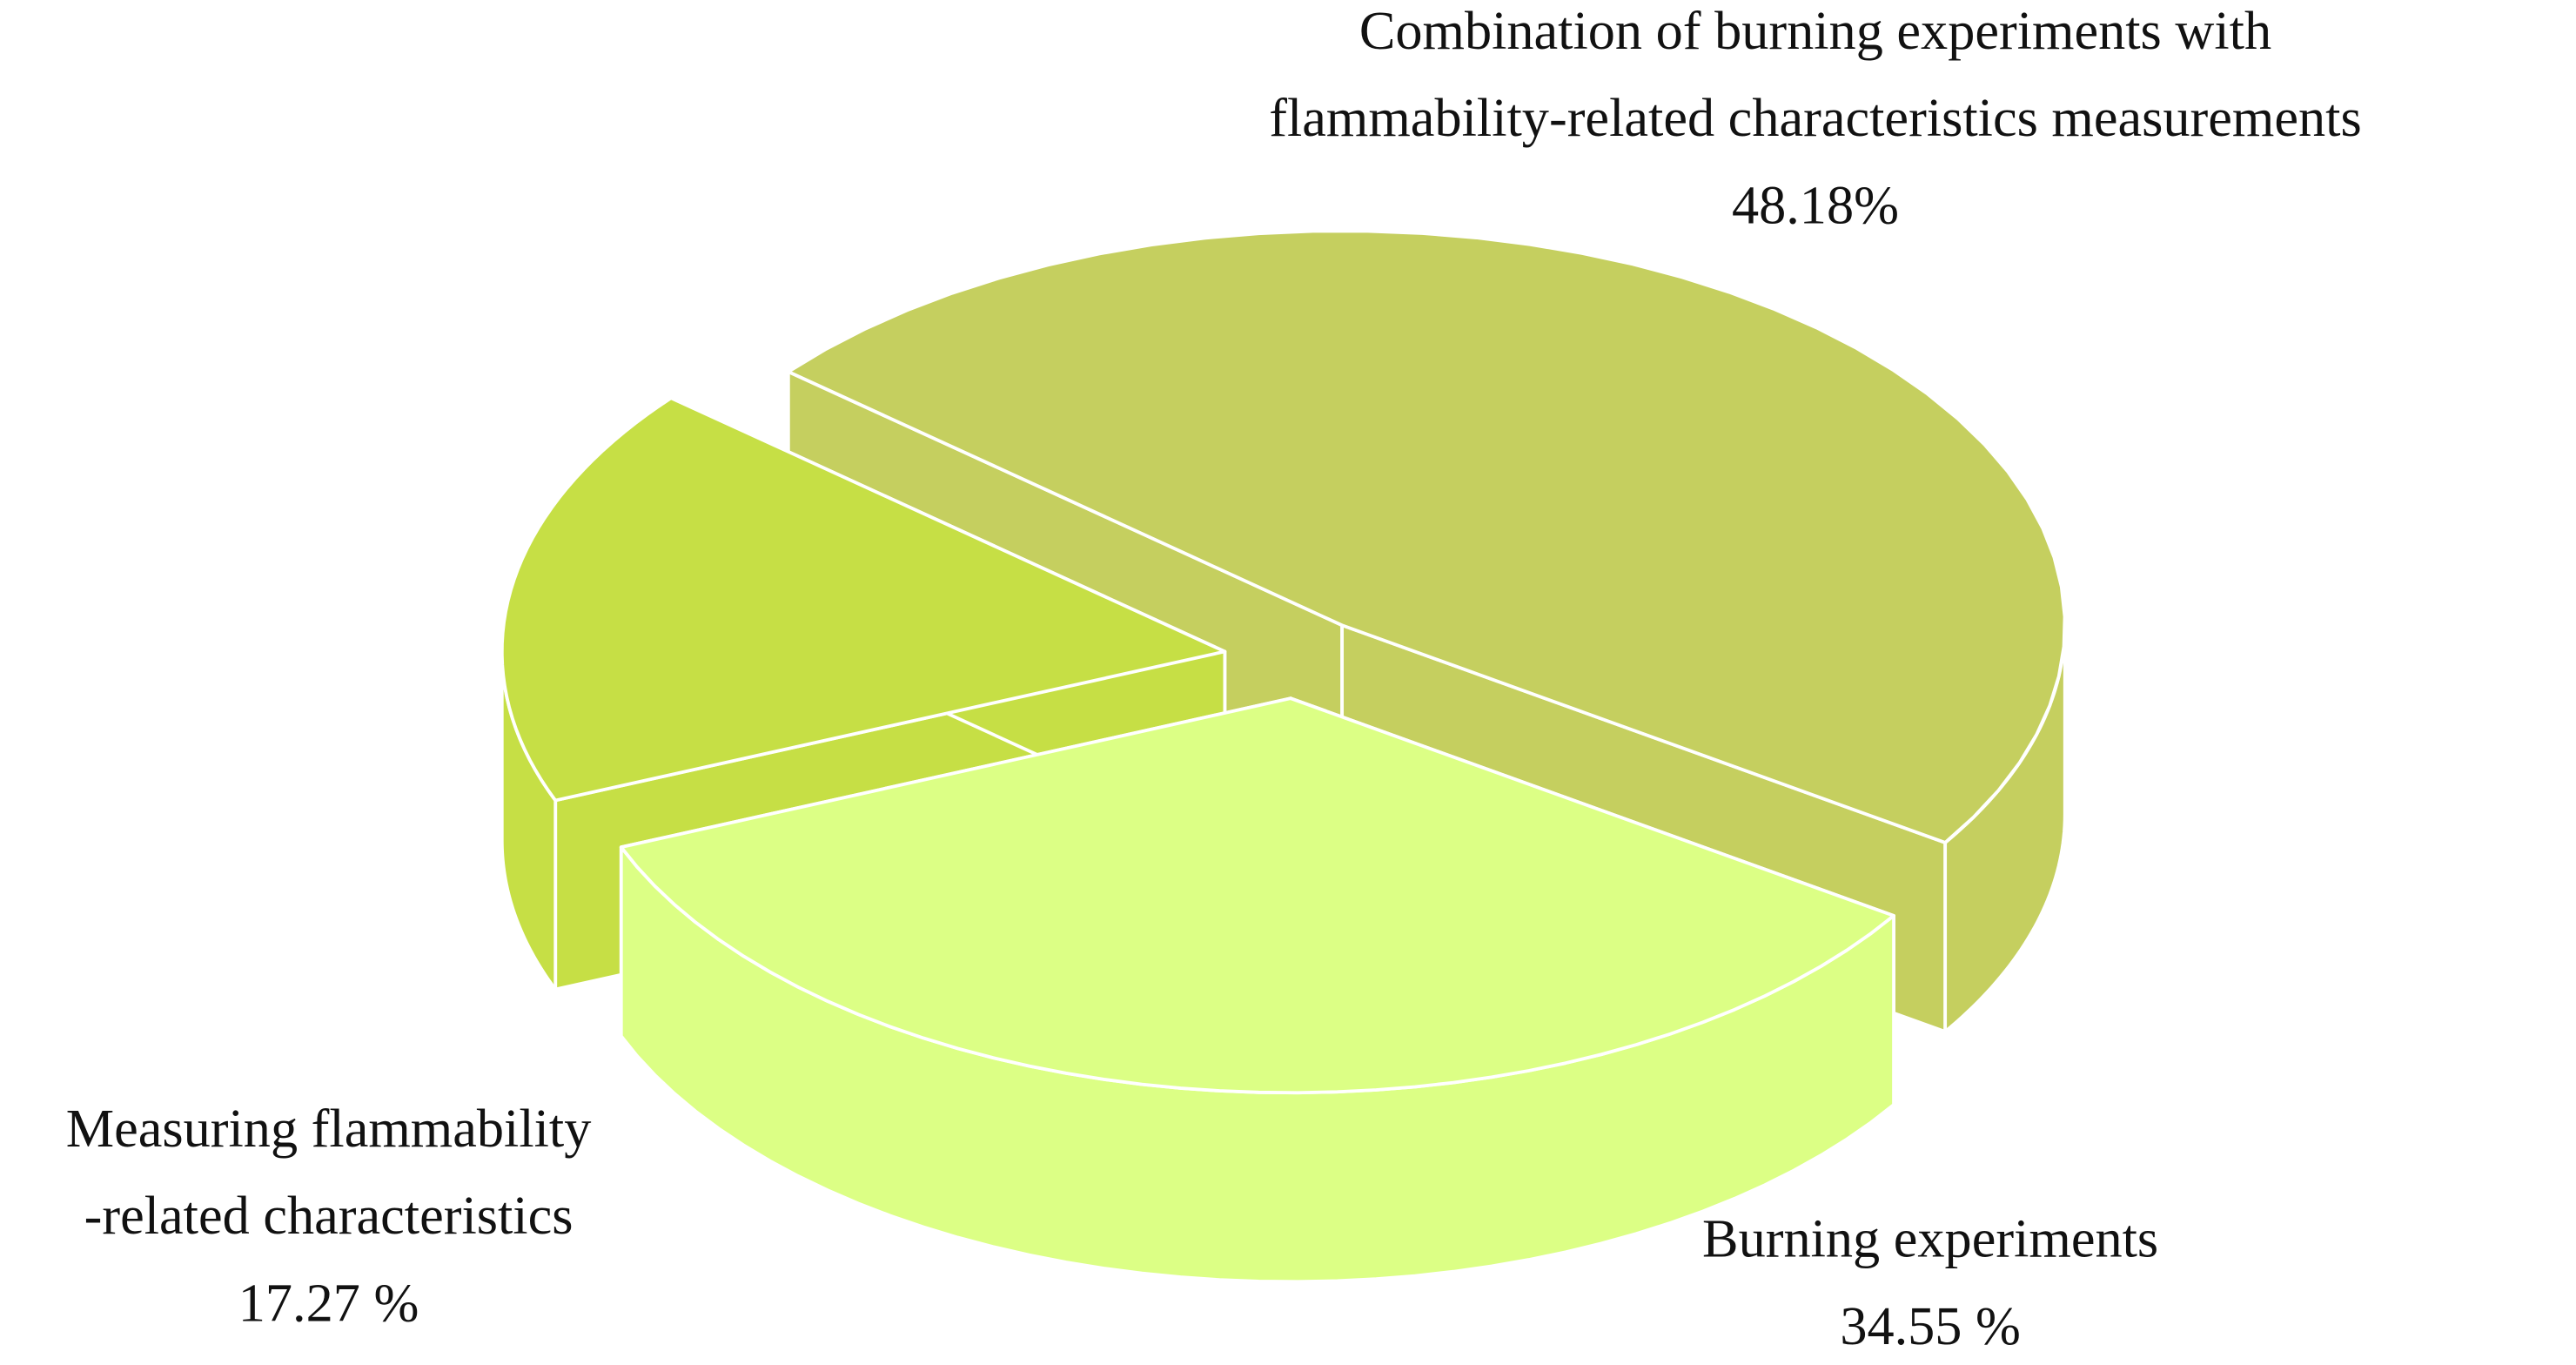  What do you see at coordinates (329, 1129) in the screenshot?
I see `label-line: Measuring flammability` at bounding box center [329, 1129].